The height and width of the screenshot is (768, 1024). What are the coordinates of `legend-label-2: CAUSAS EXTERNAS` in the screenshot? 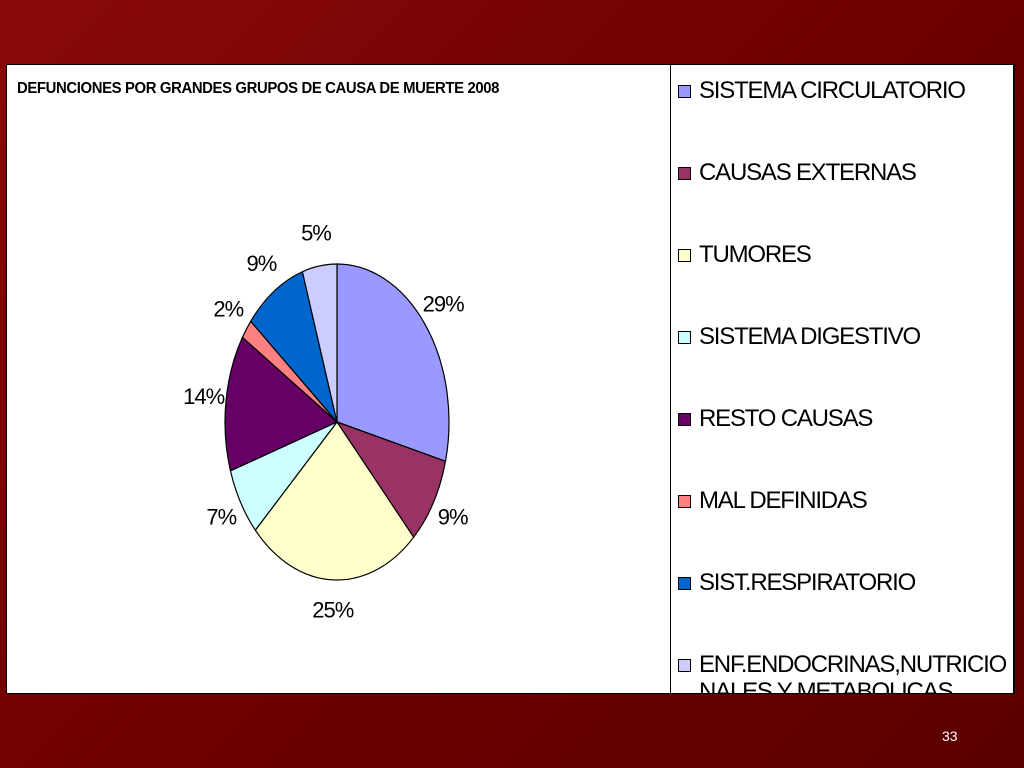 It's located at (808, 172).